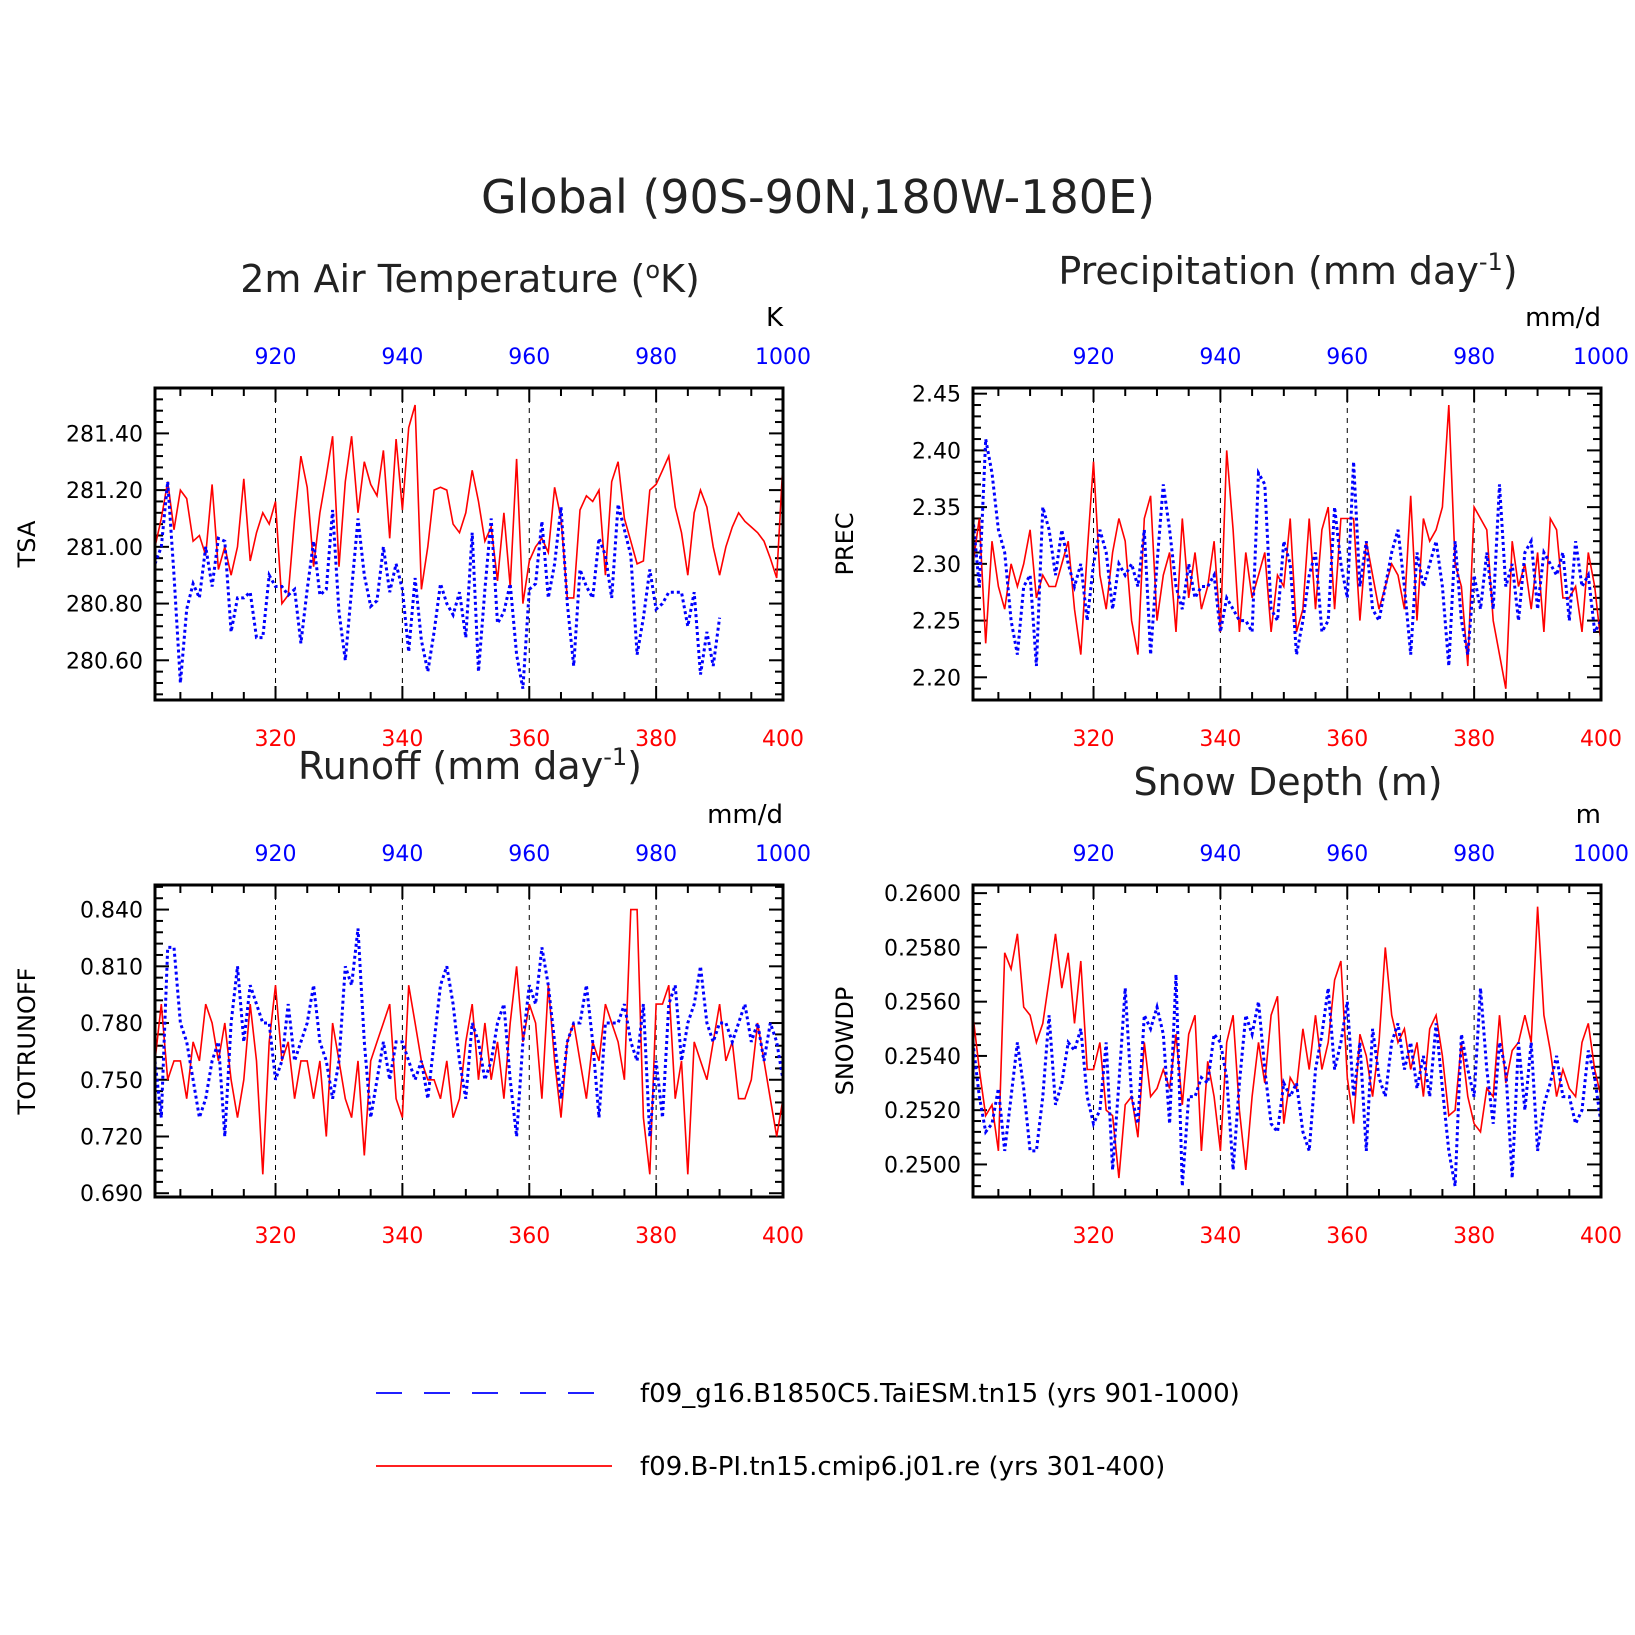 The image size is (1635, 1635). What do you see at coordinates (27, 1042) in the screenshot?
I see `y-axis-label: TOTRUNOFF` at bounding box center [27, 1042].